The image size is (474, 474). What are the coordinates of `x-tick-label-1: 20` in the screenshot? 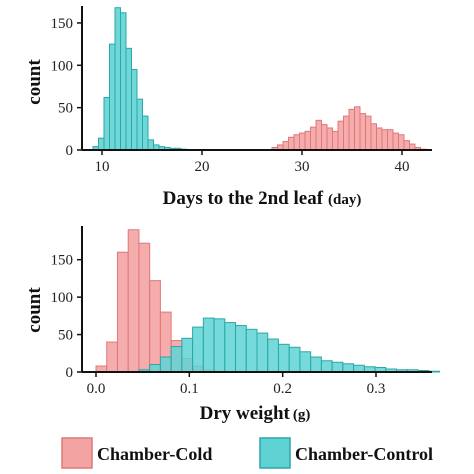 It's located at (202, 167).